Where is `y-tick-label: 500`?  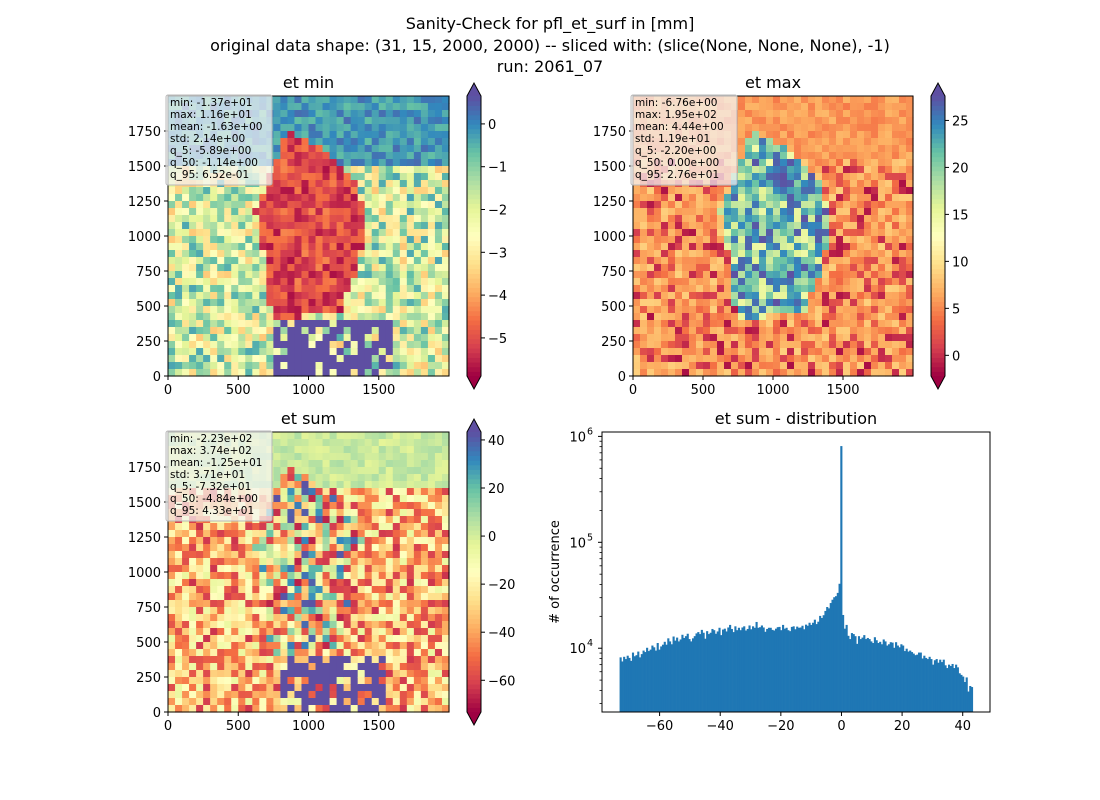 y-tick-label: 500 is located at coordinates (613, 307).